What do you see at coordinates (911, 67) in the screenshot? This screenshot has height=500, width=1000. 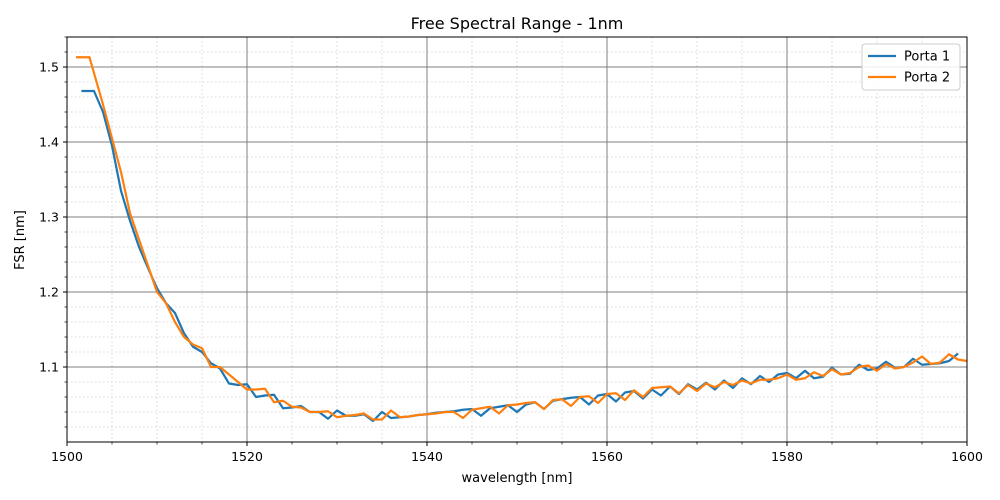 I see `legend: Porta 1 Porta 2` at bounding box center [911, 67].